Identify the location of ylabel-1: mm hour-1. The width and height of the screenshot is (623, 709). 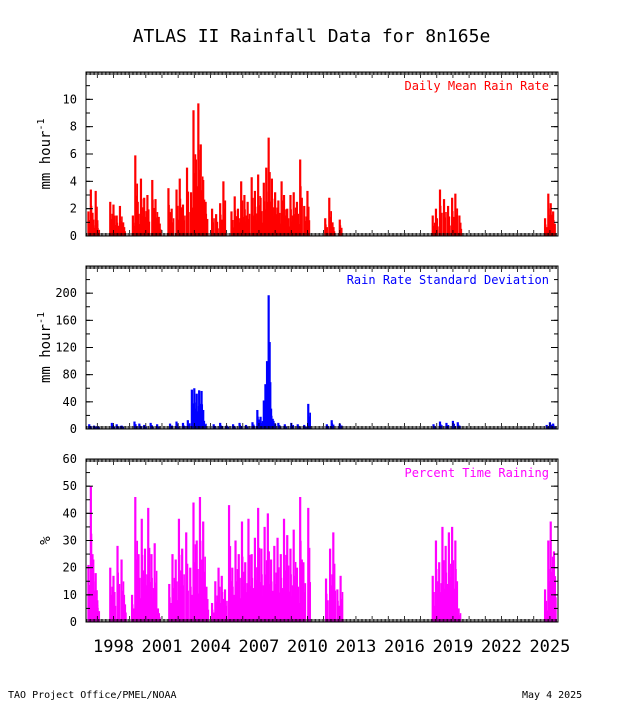
(45, 153).